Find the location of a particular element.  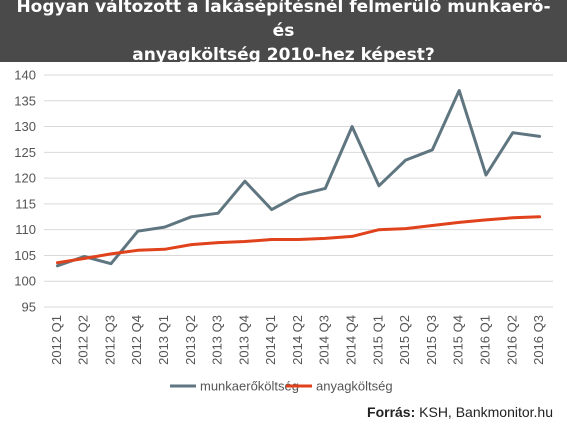

x-tick-label: 2013 Q3 is located at coordinates (217, 340).